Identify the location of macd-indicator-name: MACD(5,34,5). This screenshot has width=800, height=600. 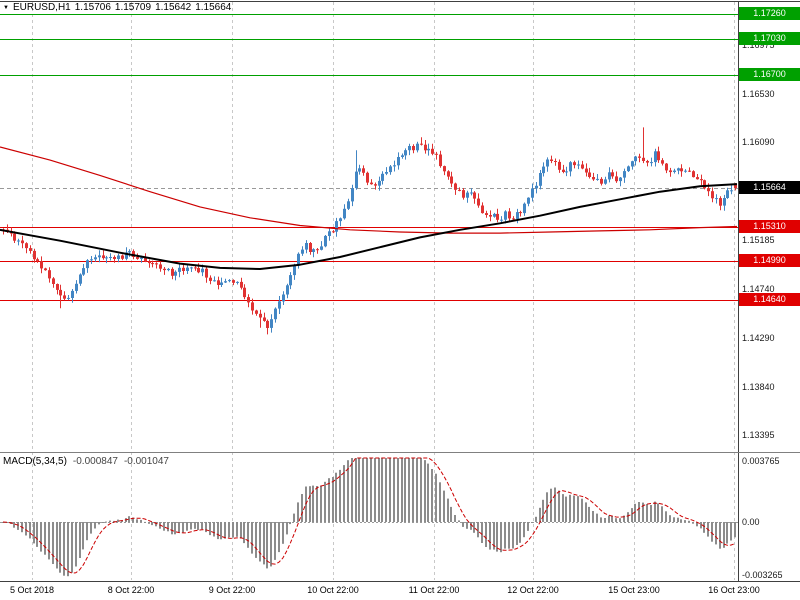
(35, 461).